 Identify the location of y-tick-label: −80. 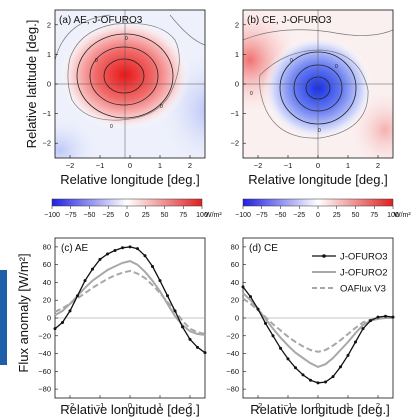
(44, 389).